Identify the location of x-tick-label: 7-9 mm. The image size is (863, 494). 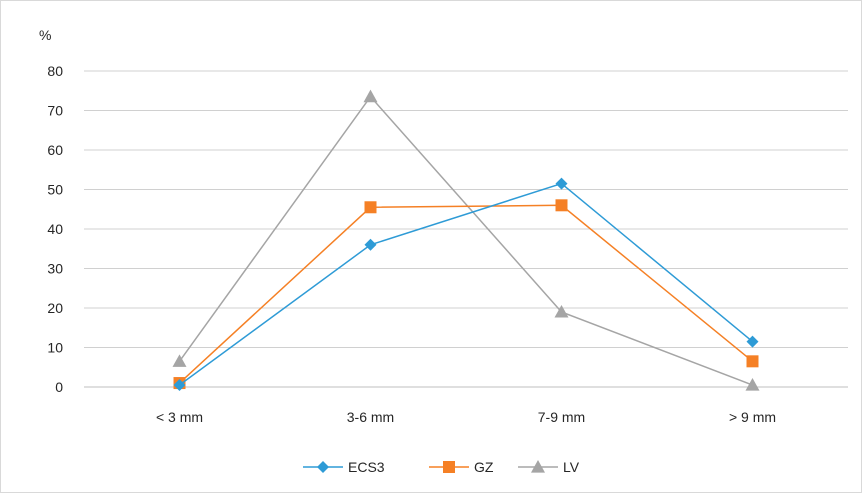
(561, 417).